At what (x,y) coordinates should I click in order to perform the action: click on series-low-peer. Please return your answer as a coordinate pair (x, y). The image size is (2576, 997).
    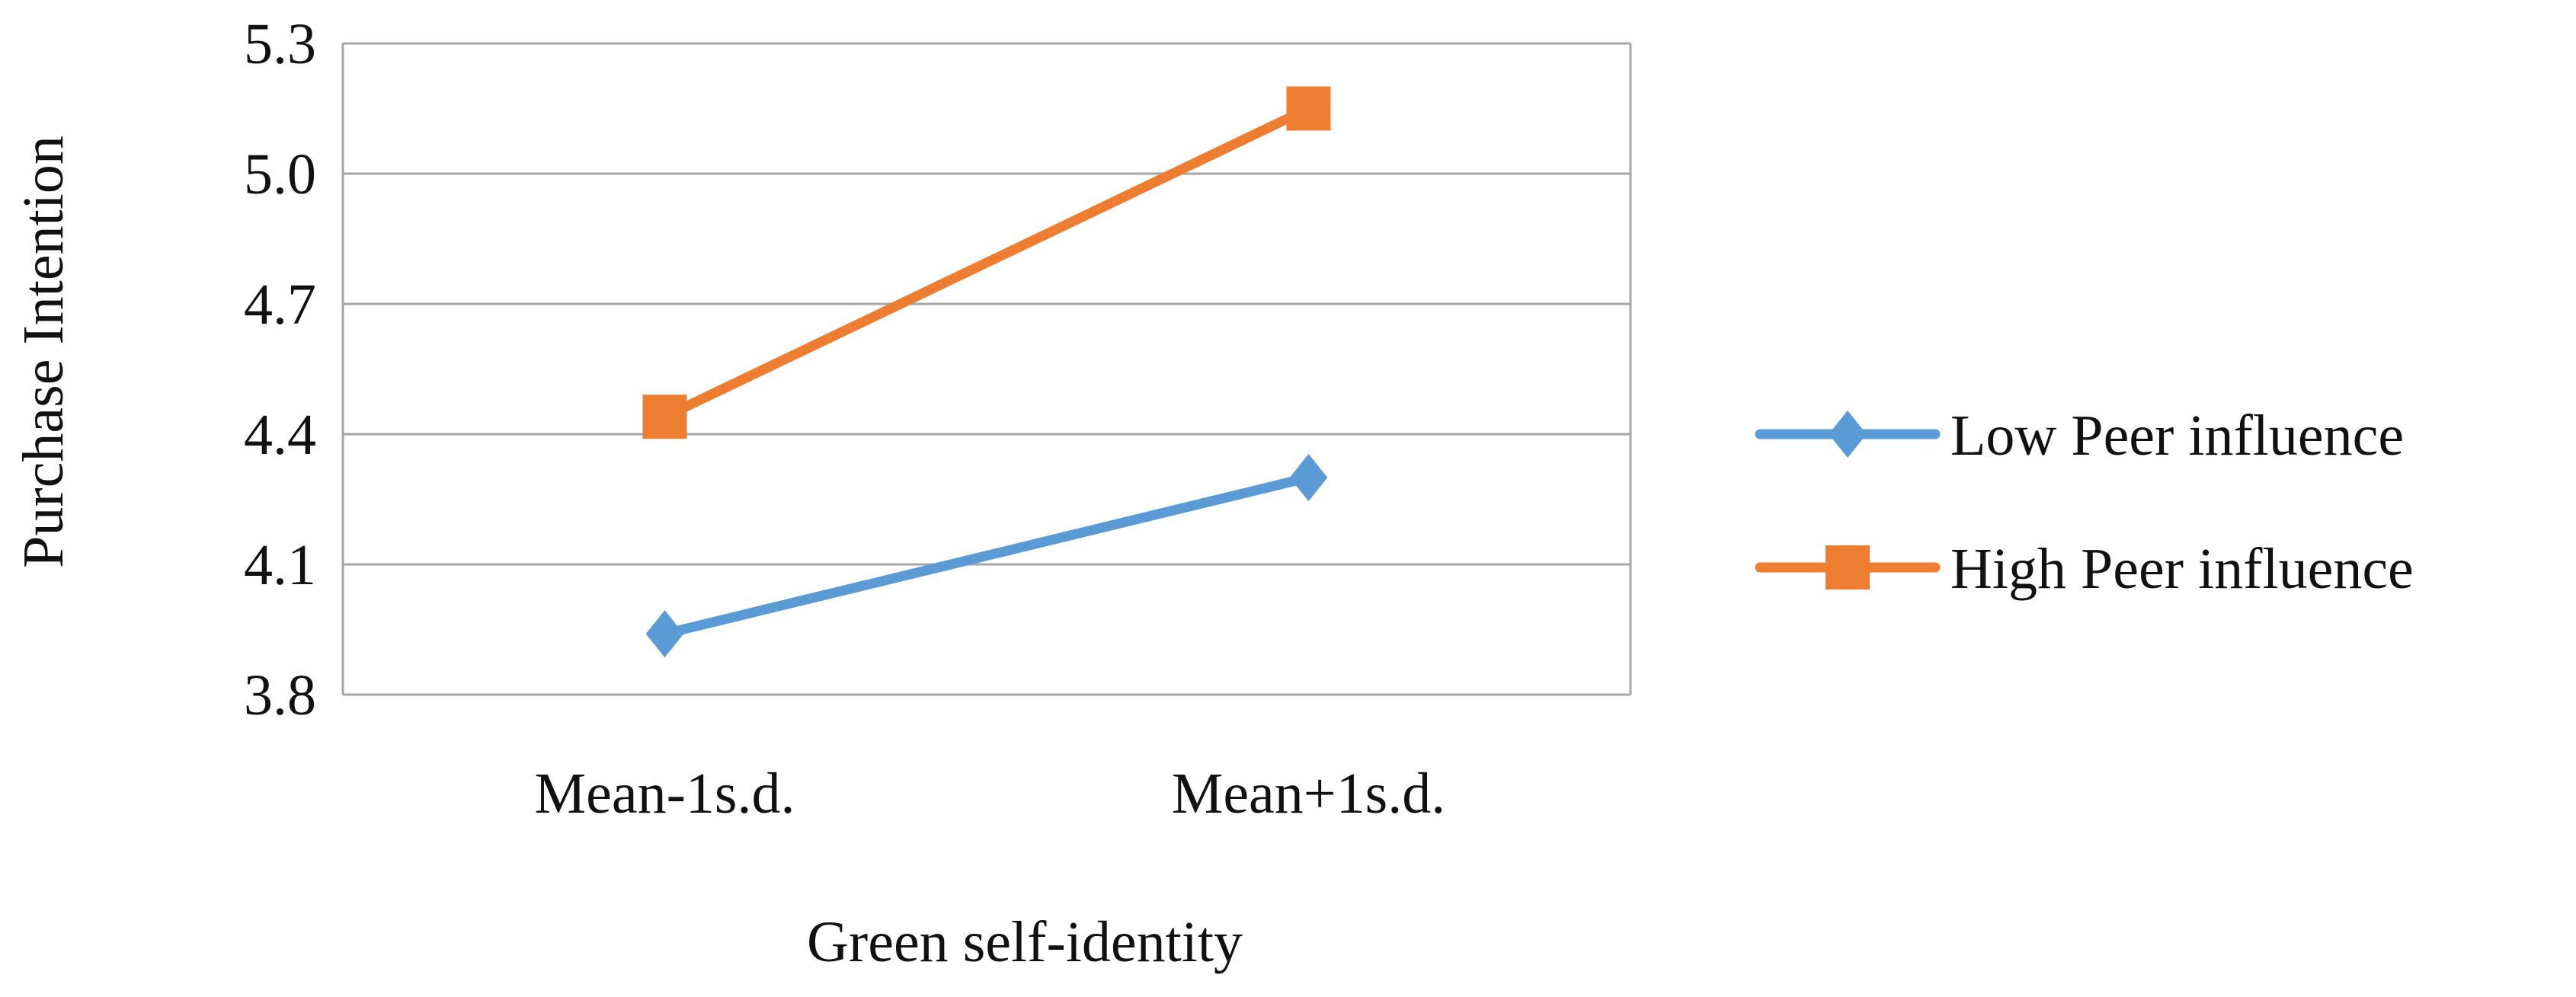
    Looking at the image, I should click on (986, 555).